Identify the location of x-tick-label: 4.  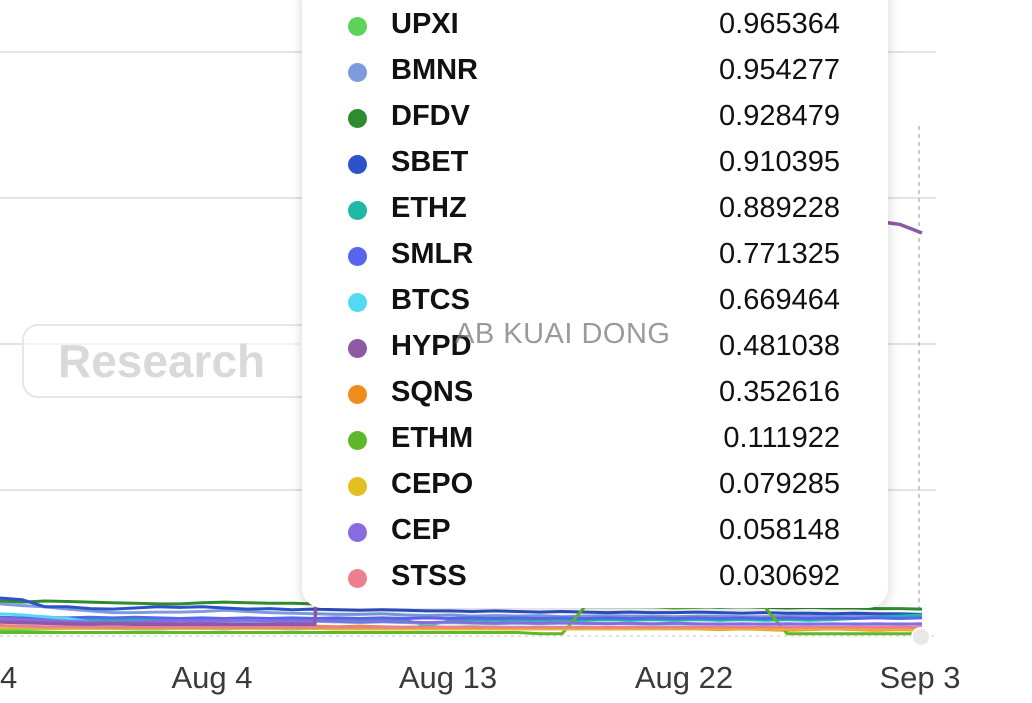
(9, 677).